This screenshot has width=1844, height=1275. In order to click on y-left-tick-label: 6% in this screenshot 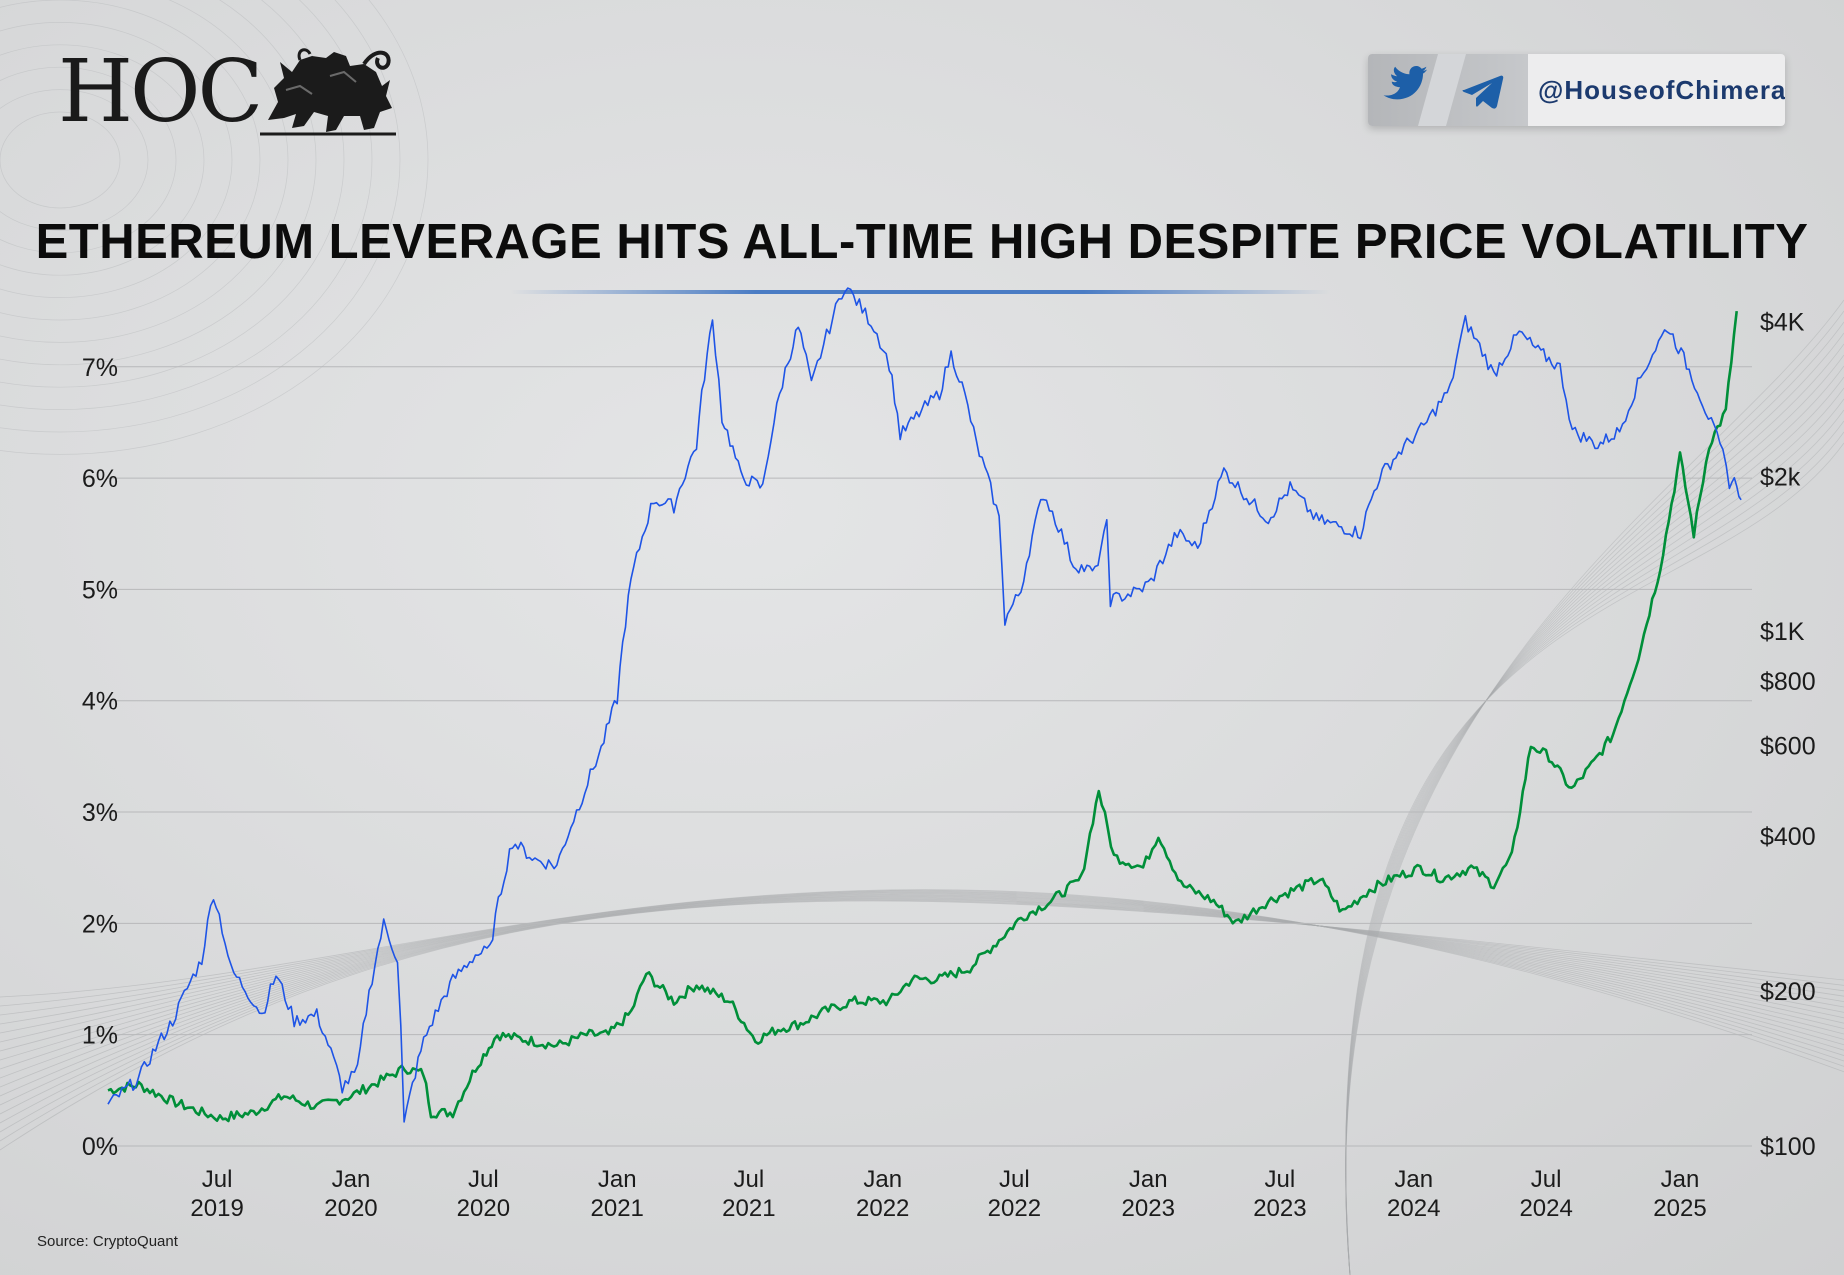, I will do `click(100, 479)`.